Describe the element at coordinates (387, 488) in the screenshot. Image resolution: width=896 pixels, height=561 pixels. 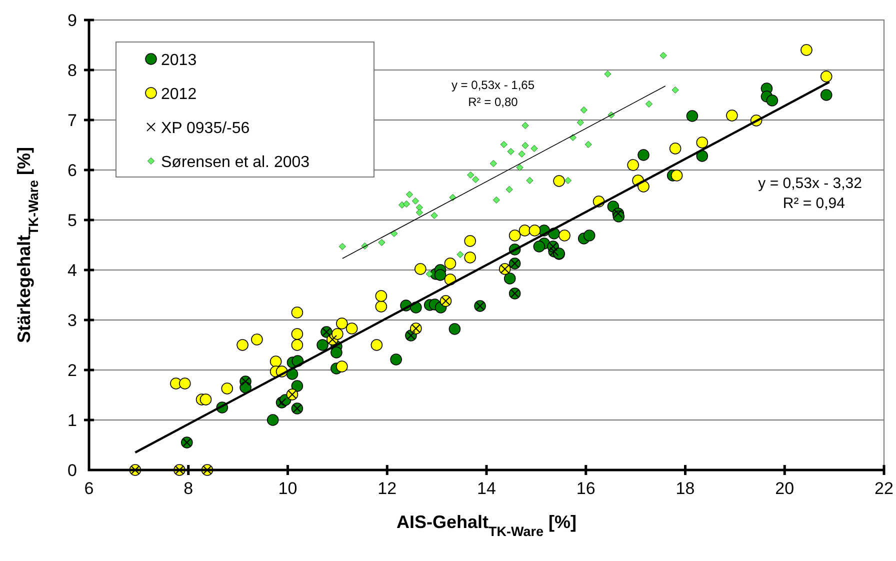
I see `x-tick-label: 12` at that location.